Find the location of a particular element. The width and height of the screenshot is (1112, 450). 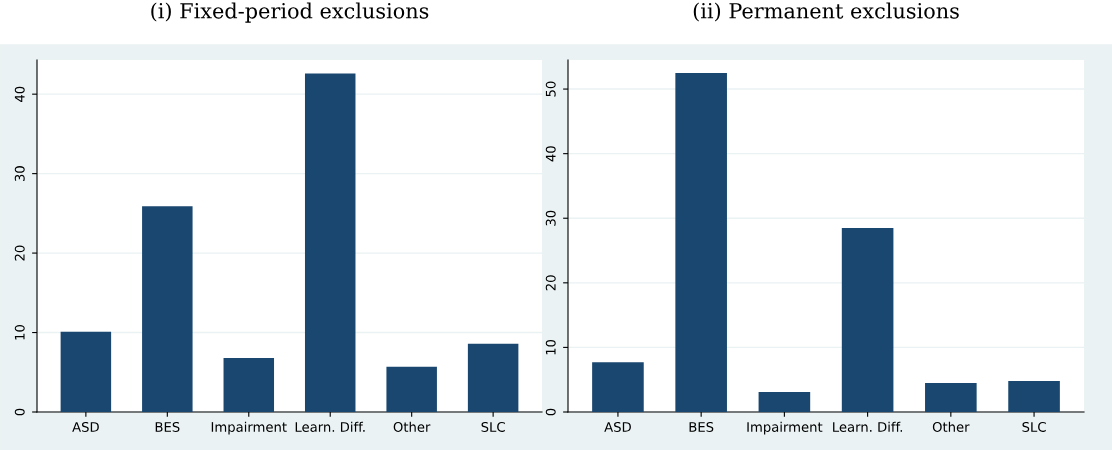

chart-title: (i) Fixed-period exclusions is located at coordinates (290, 12).